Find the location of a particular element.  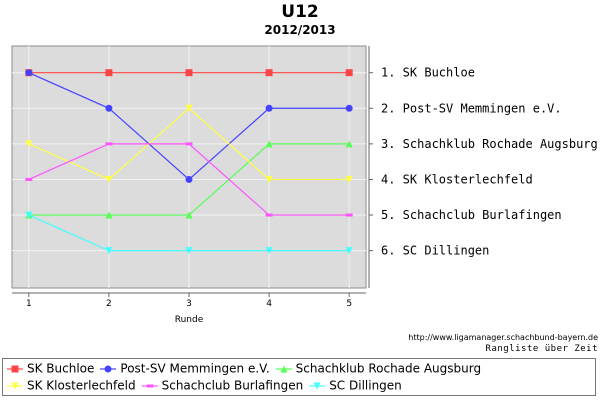

legend-item: SK Klosterlechfeld is located at coordinates (71, 385).